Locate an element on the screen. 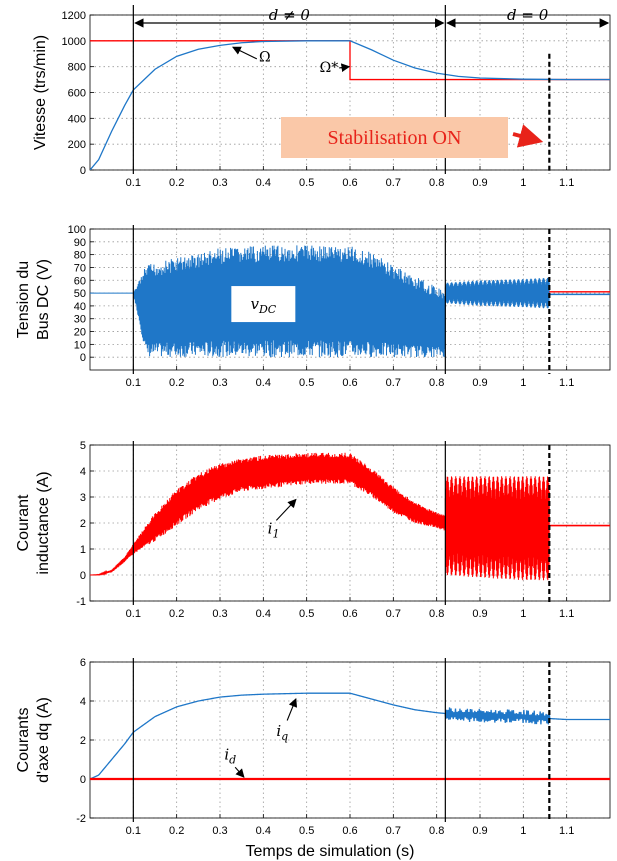  y-tick-label: 200 is located at coordinates (77, 145).